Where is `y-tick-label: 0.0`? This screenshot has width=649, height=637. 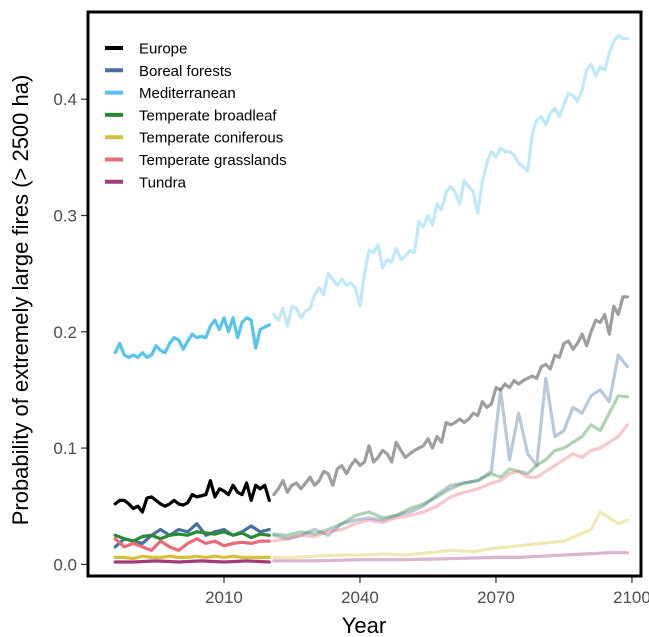
y-tick-label: 0.0 is located at coordinates (65, 564).